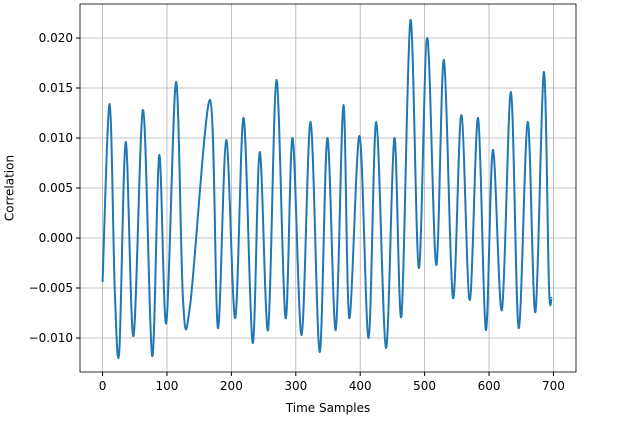 This screenshot has height=425, width=635. What do you see at coordinates (360, 386) in the screenshot?
I see `x-tick-label: 400` at bounding box center [360, 386].